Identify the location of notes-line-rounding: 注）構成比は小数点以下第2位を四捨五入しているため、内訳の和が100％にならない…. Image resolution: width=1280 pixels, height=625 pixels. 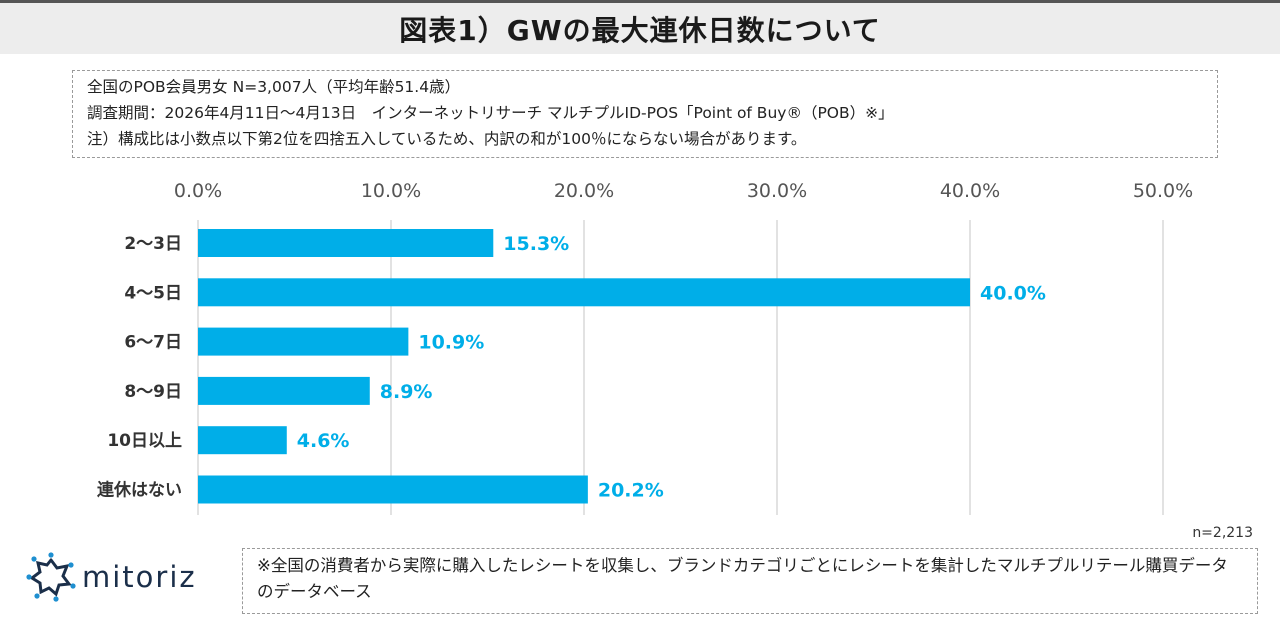
(447, 139).